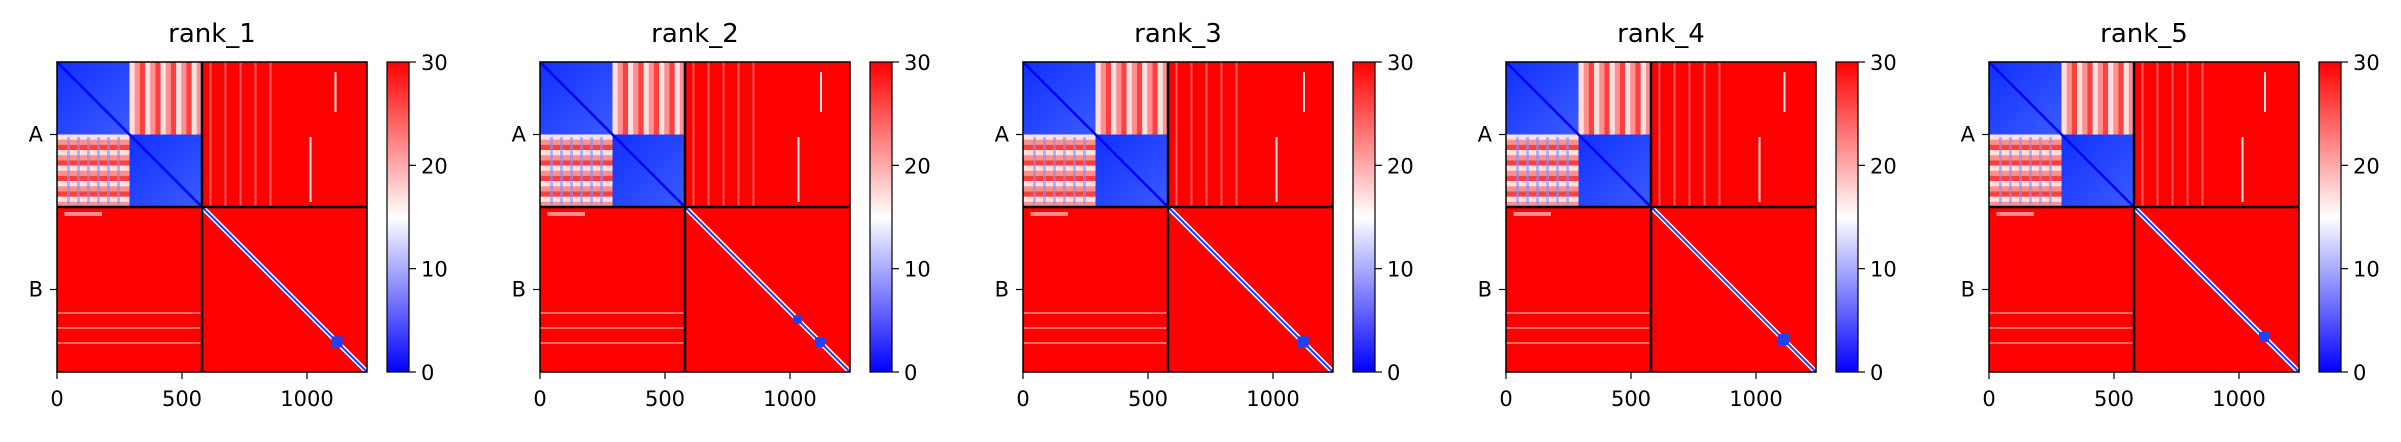 The height and width of the screenshot is (442, 2401). What do you see at coordinates (695, 34) in the screenshot?
I see `chart-title: rank_2` at bounding box center [695, 34].